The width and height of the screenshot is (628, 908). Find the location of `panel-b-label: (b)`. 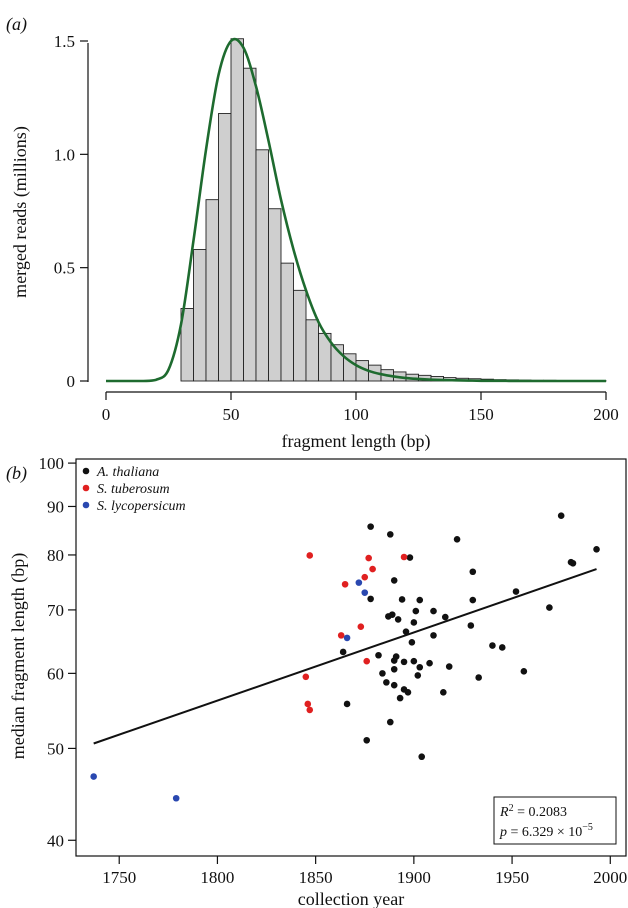

panel-b-label: (b) is located at coordinates (16, 473).